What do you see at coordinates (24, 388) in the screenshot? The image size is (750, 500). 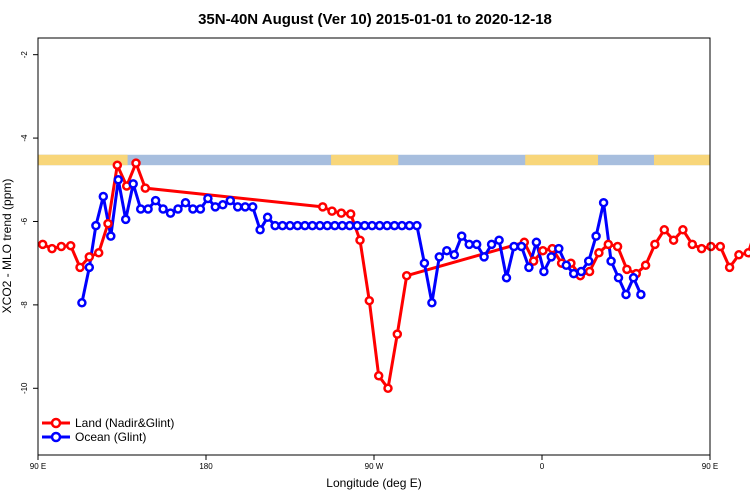 I see `y-tick-label: -10` at bounding box center [24, 388].